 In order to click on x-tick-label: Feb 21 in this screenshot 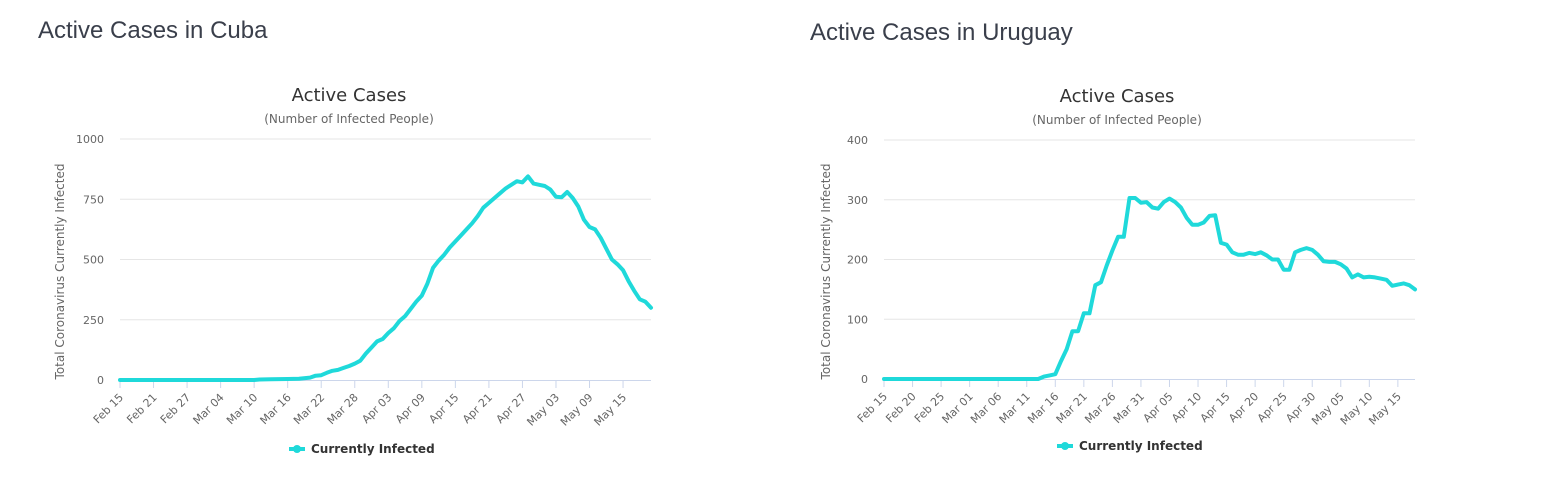, I will do `click(141, 408)`.